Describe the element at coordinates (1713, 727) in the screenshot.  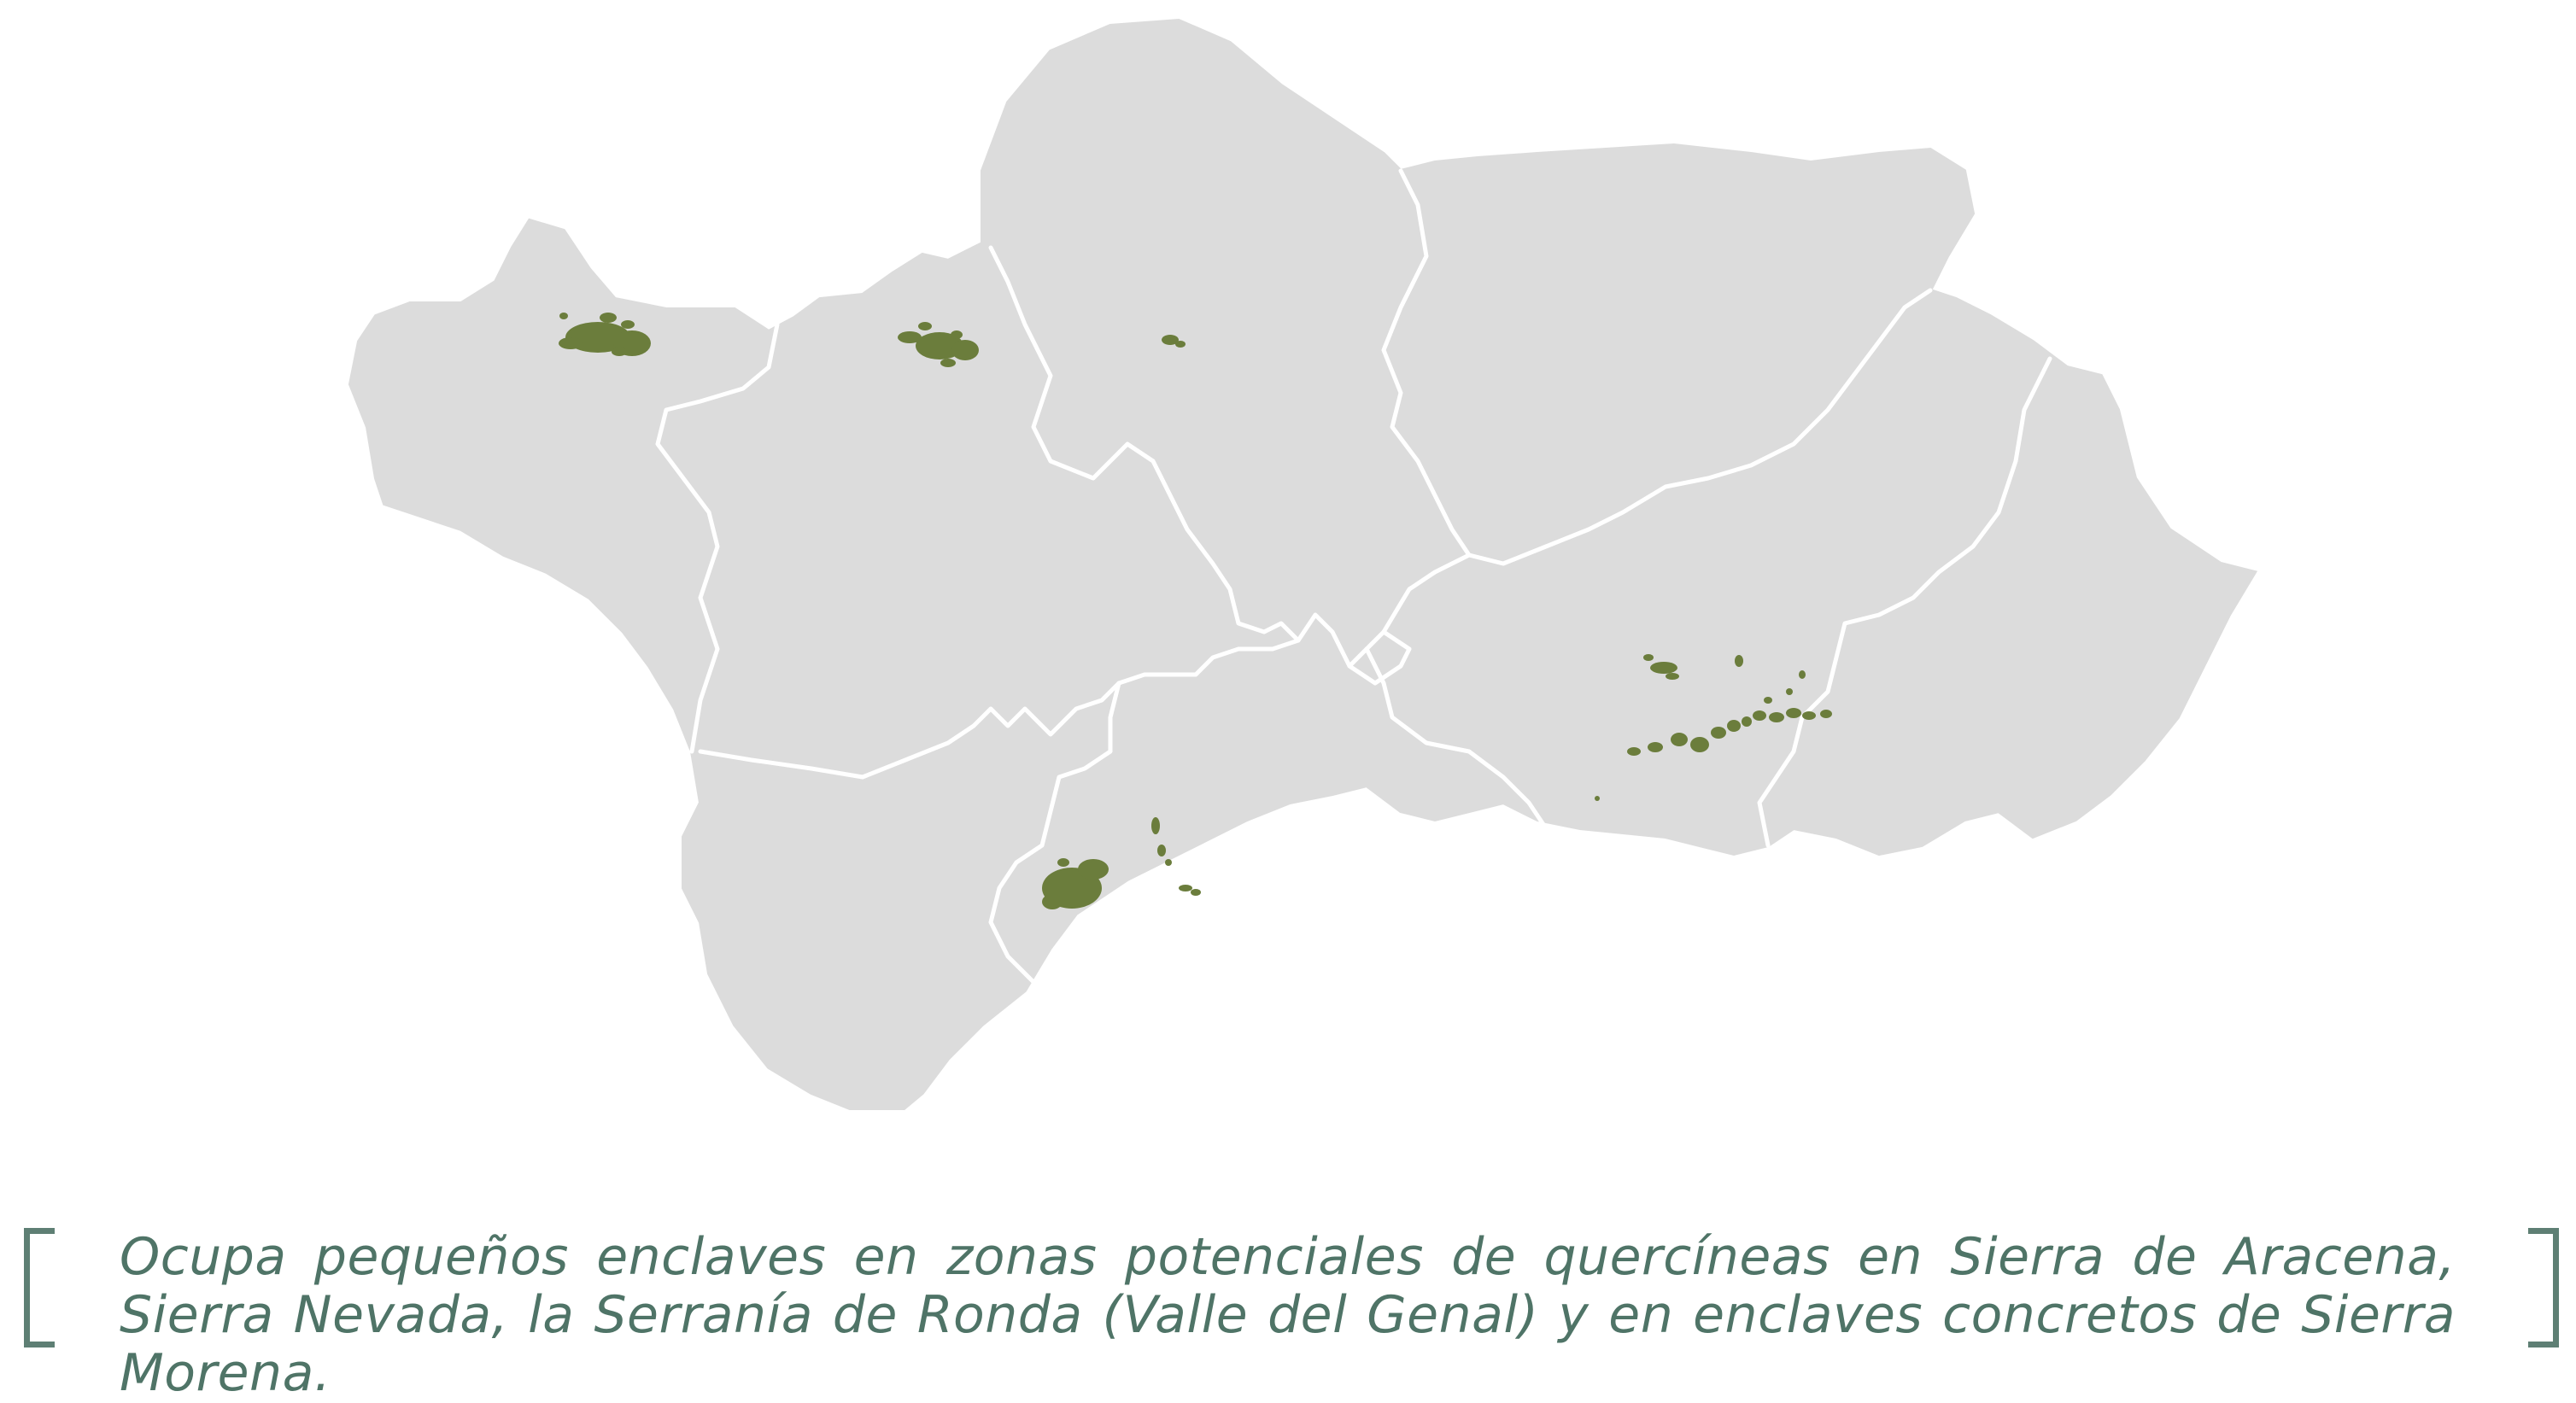
I see `patch-granada-sierra-nevada` at that location.